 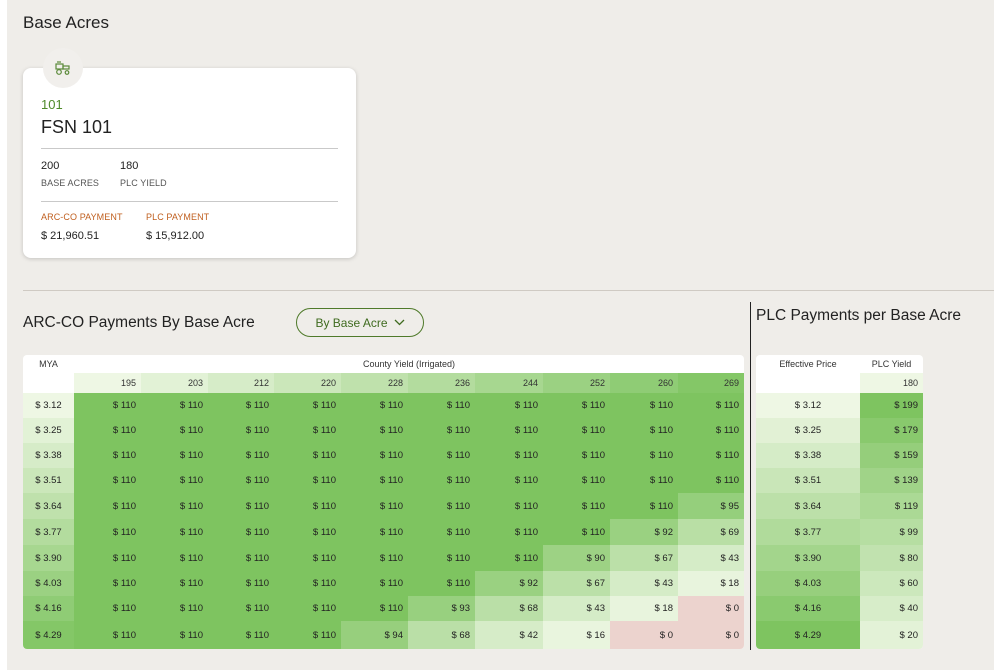 What do you see at coordinates (399, 322) in the screenshot?
I see `chevron-down-icon` at bounding box center [399, 322].